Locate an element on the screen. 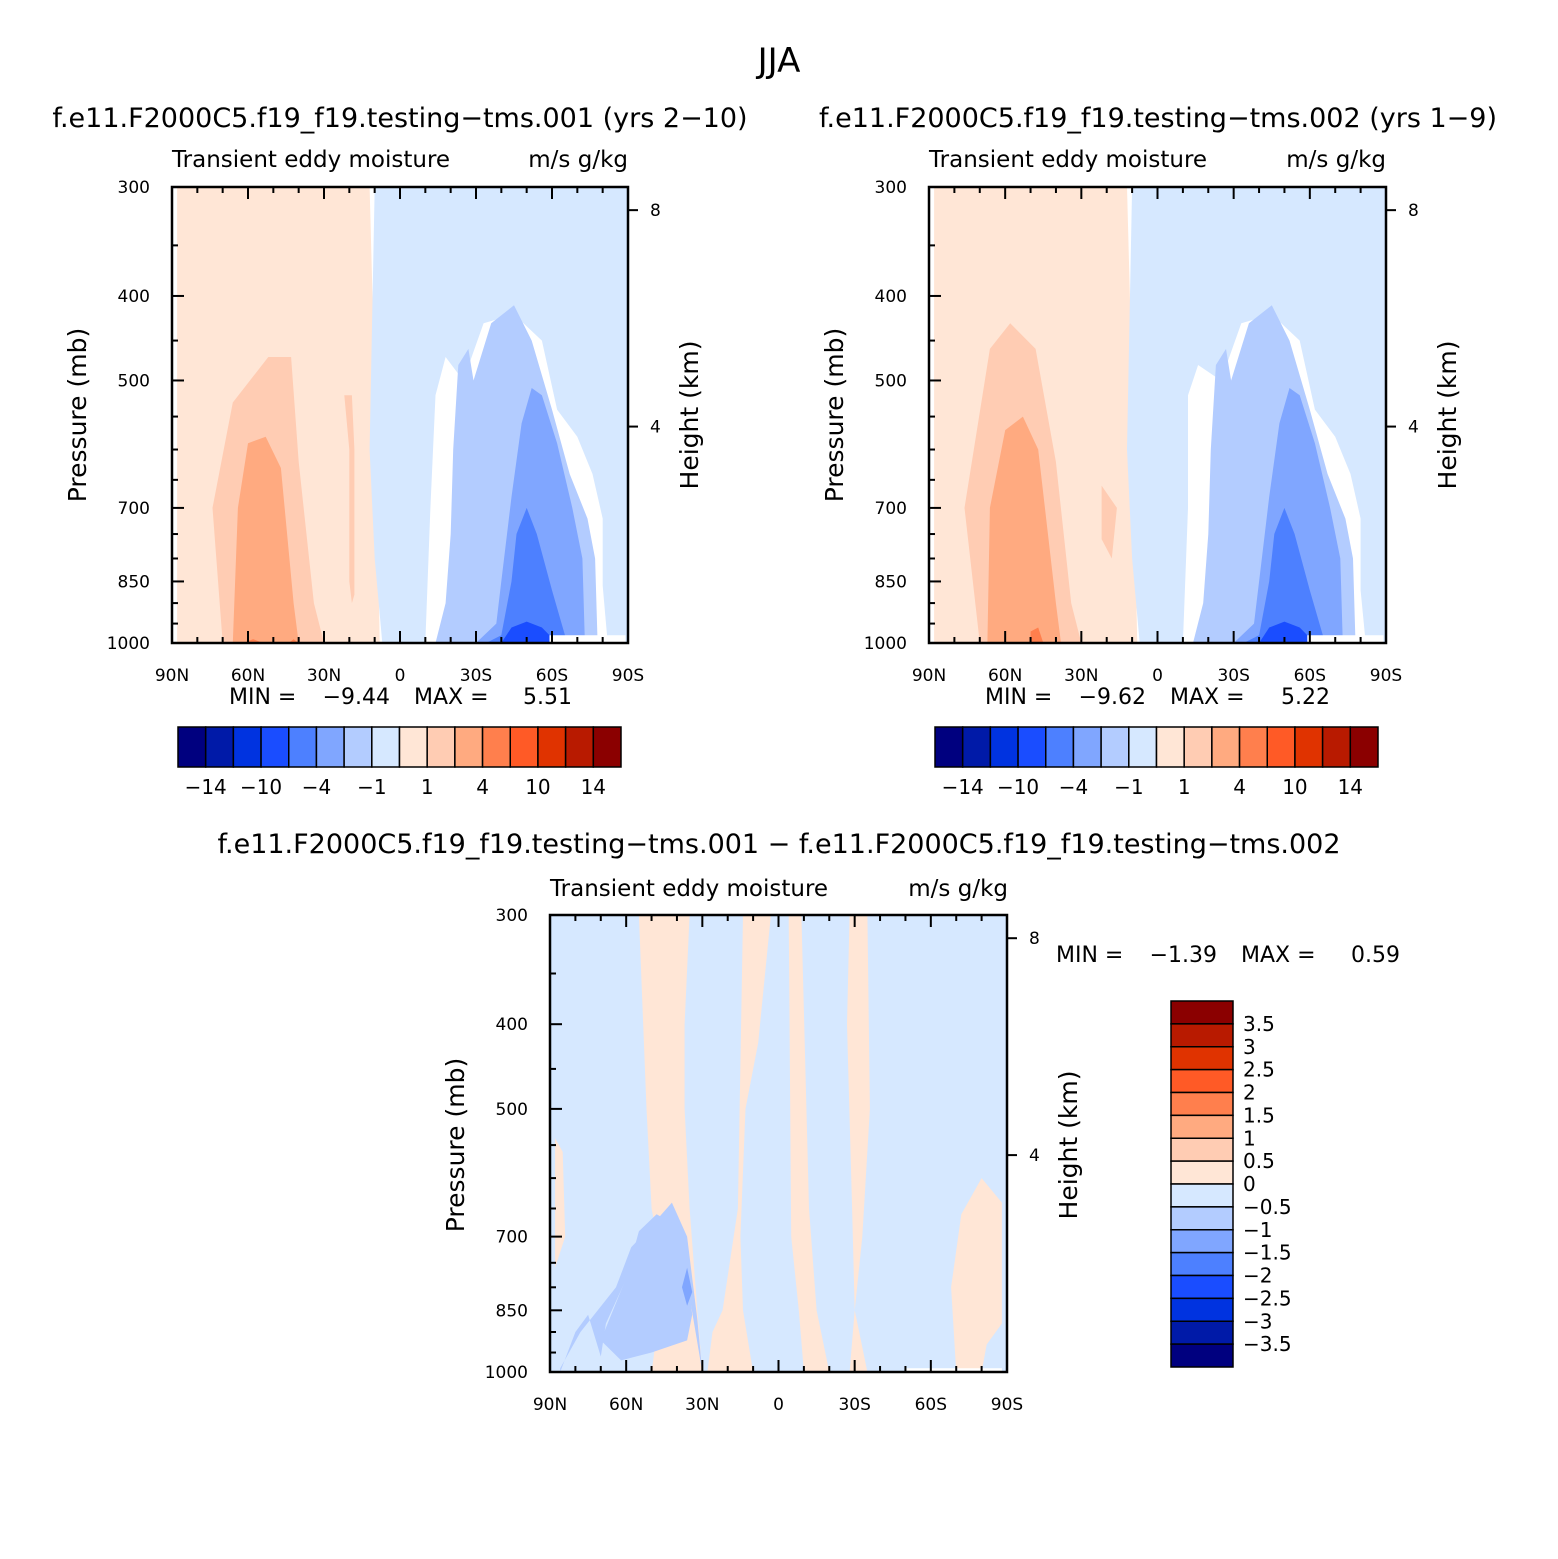  min-label: MIN = is located at coordinates (1018, 697).